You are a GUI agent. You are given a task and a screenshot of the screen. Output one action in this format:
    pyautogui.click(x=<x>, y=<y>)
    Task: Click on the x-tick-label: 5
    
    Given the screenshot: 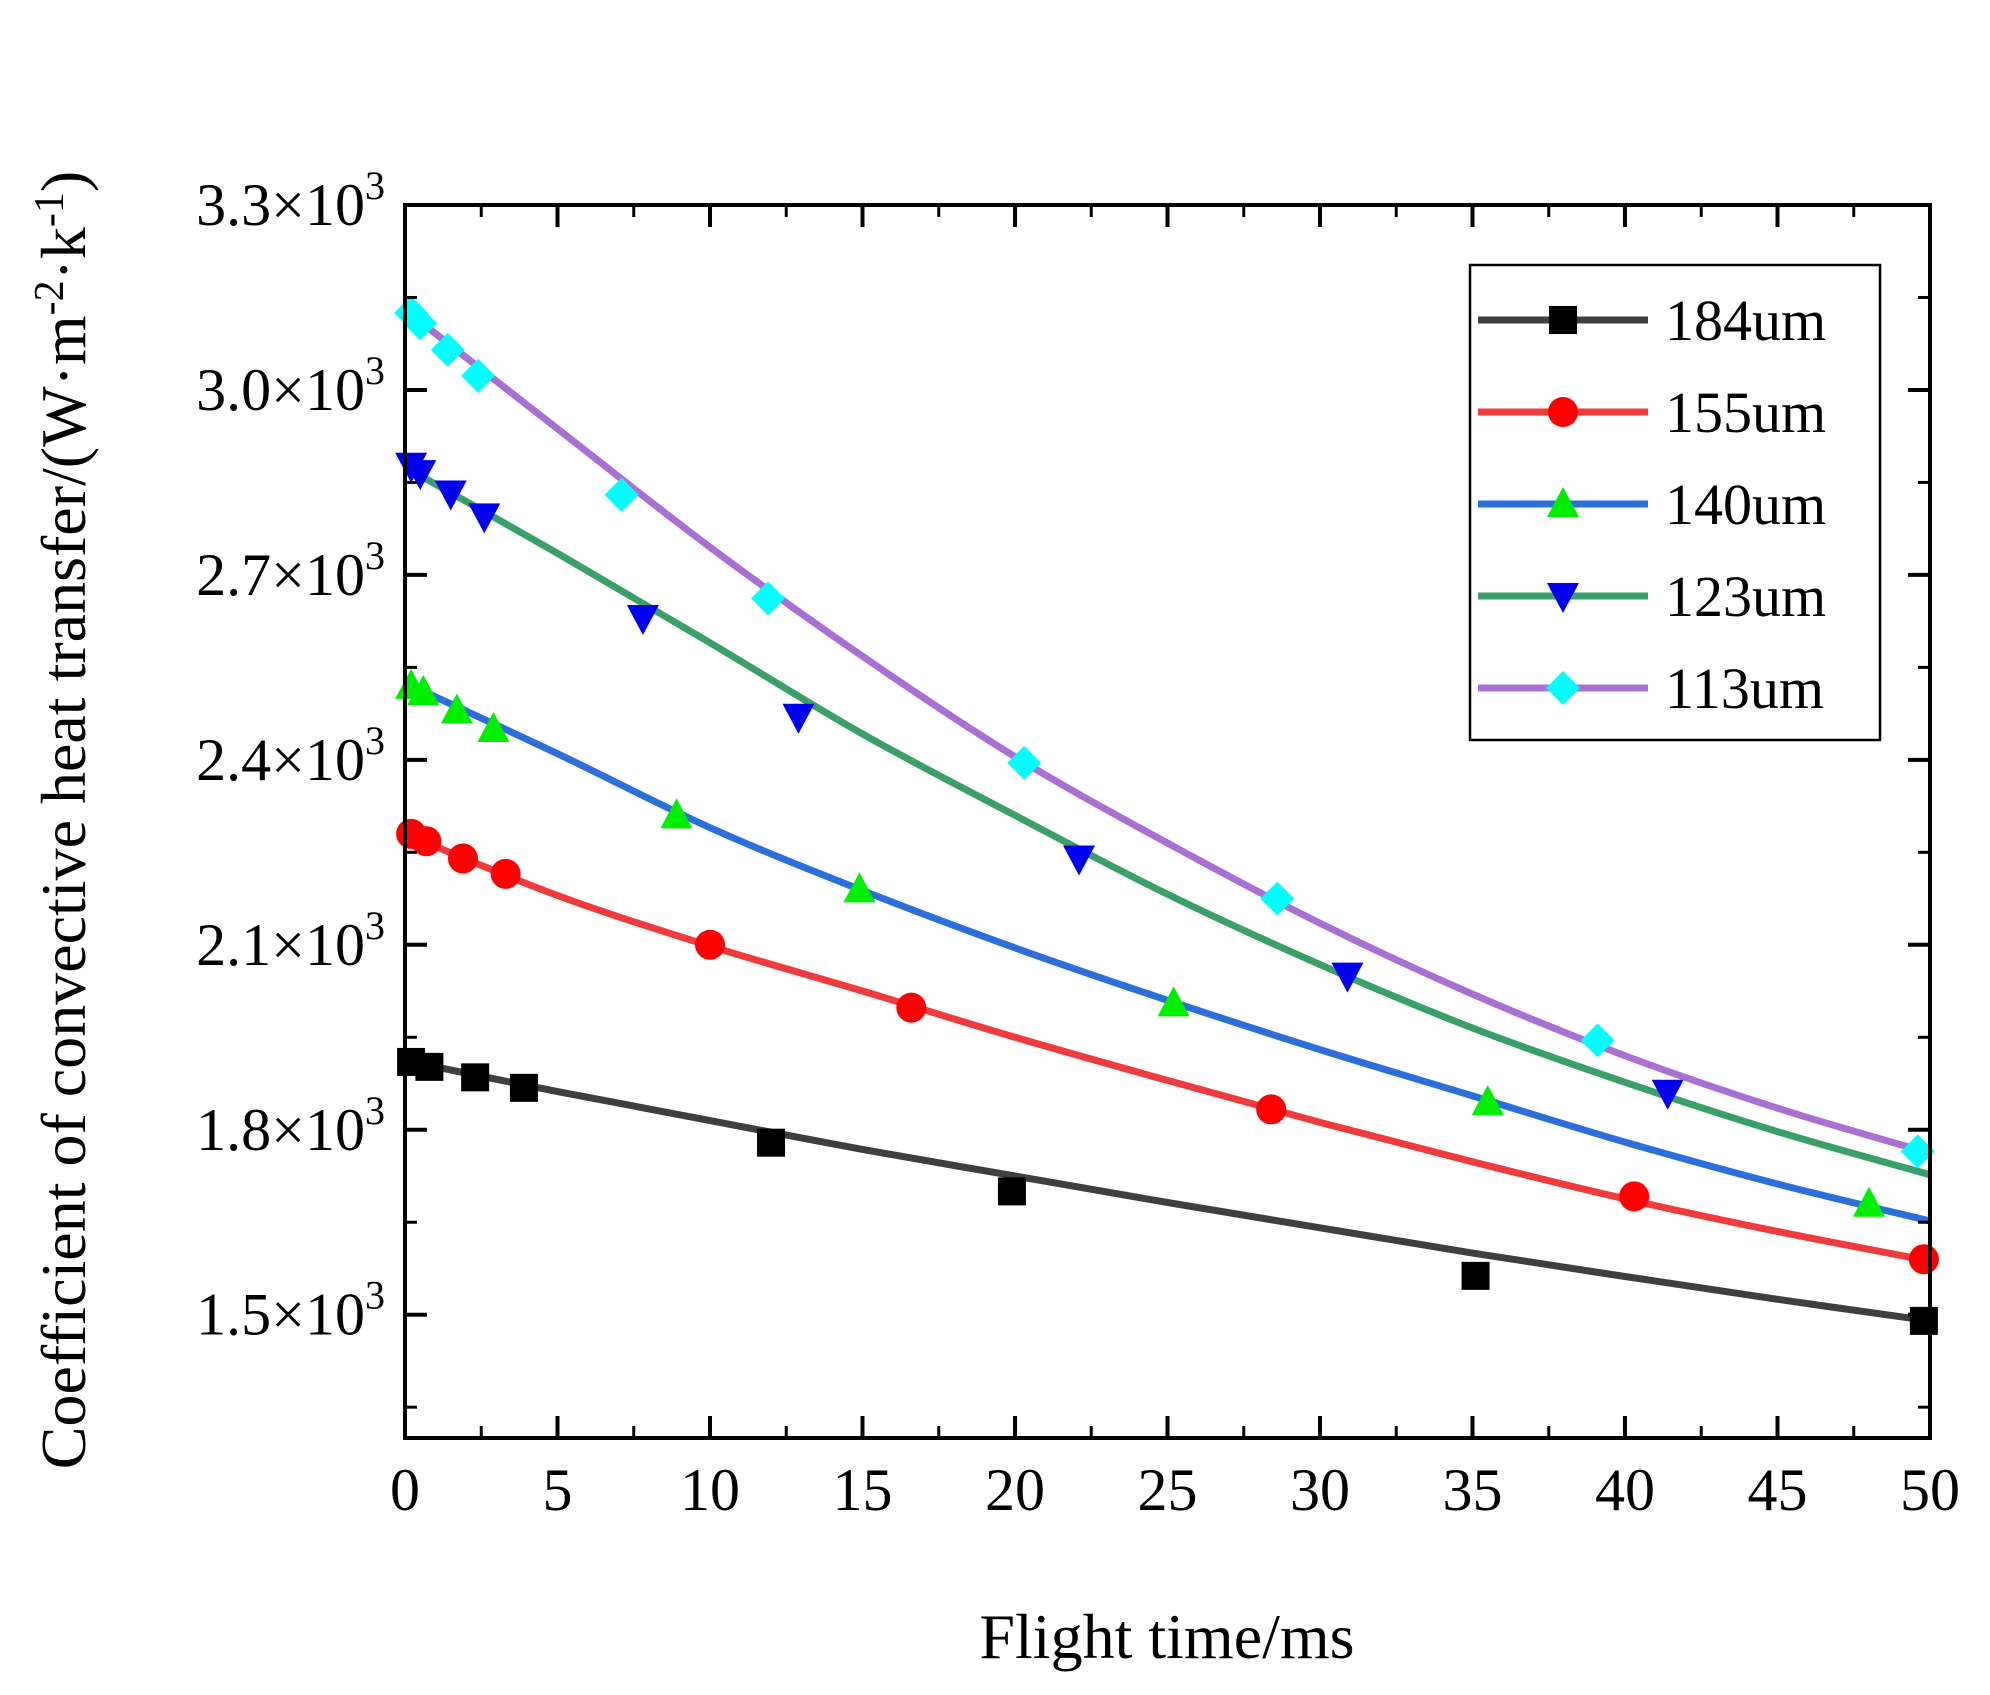 What is the action you would take?
    pyautogui.click(x=558, y=1490)
    